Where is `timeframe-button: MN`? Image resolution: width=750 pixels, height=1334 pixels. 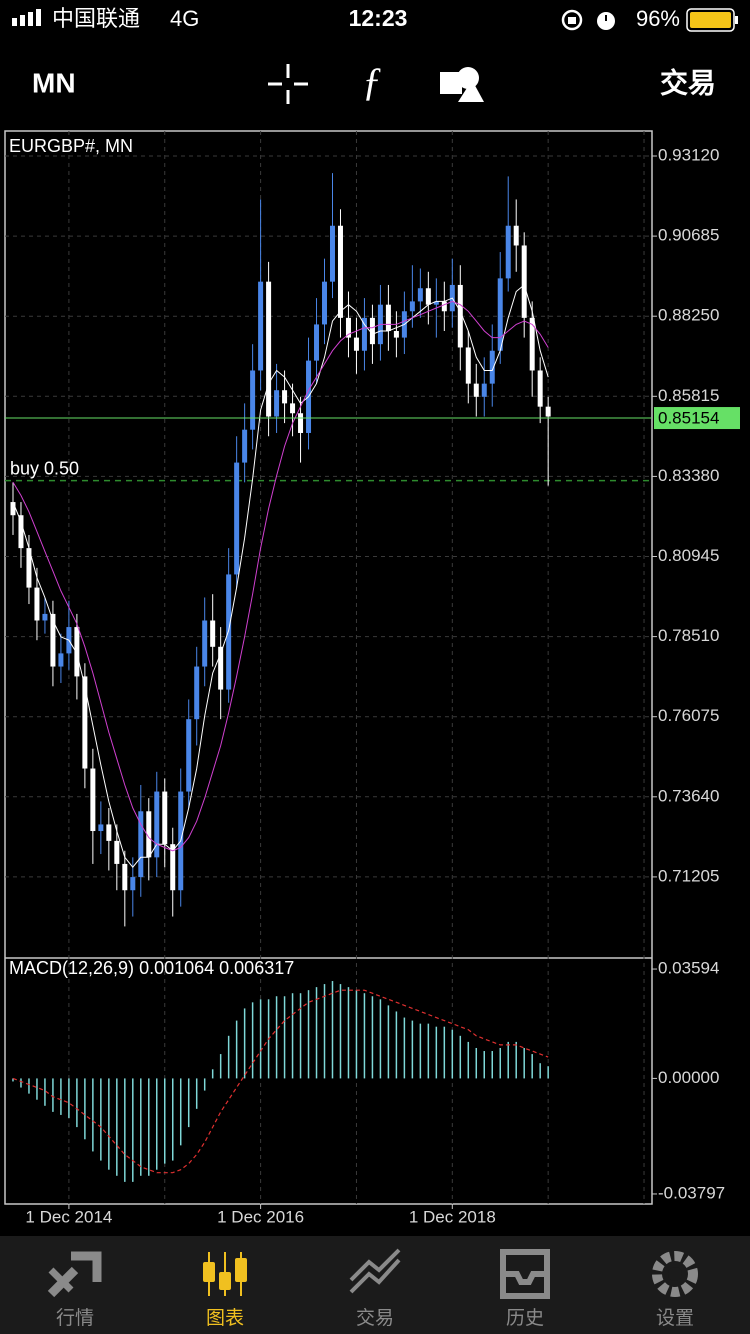
timeframe-button: MN is located at coordinates (54, 82).